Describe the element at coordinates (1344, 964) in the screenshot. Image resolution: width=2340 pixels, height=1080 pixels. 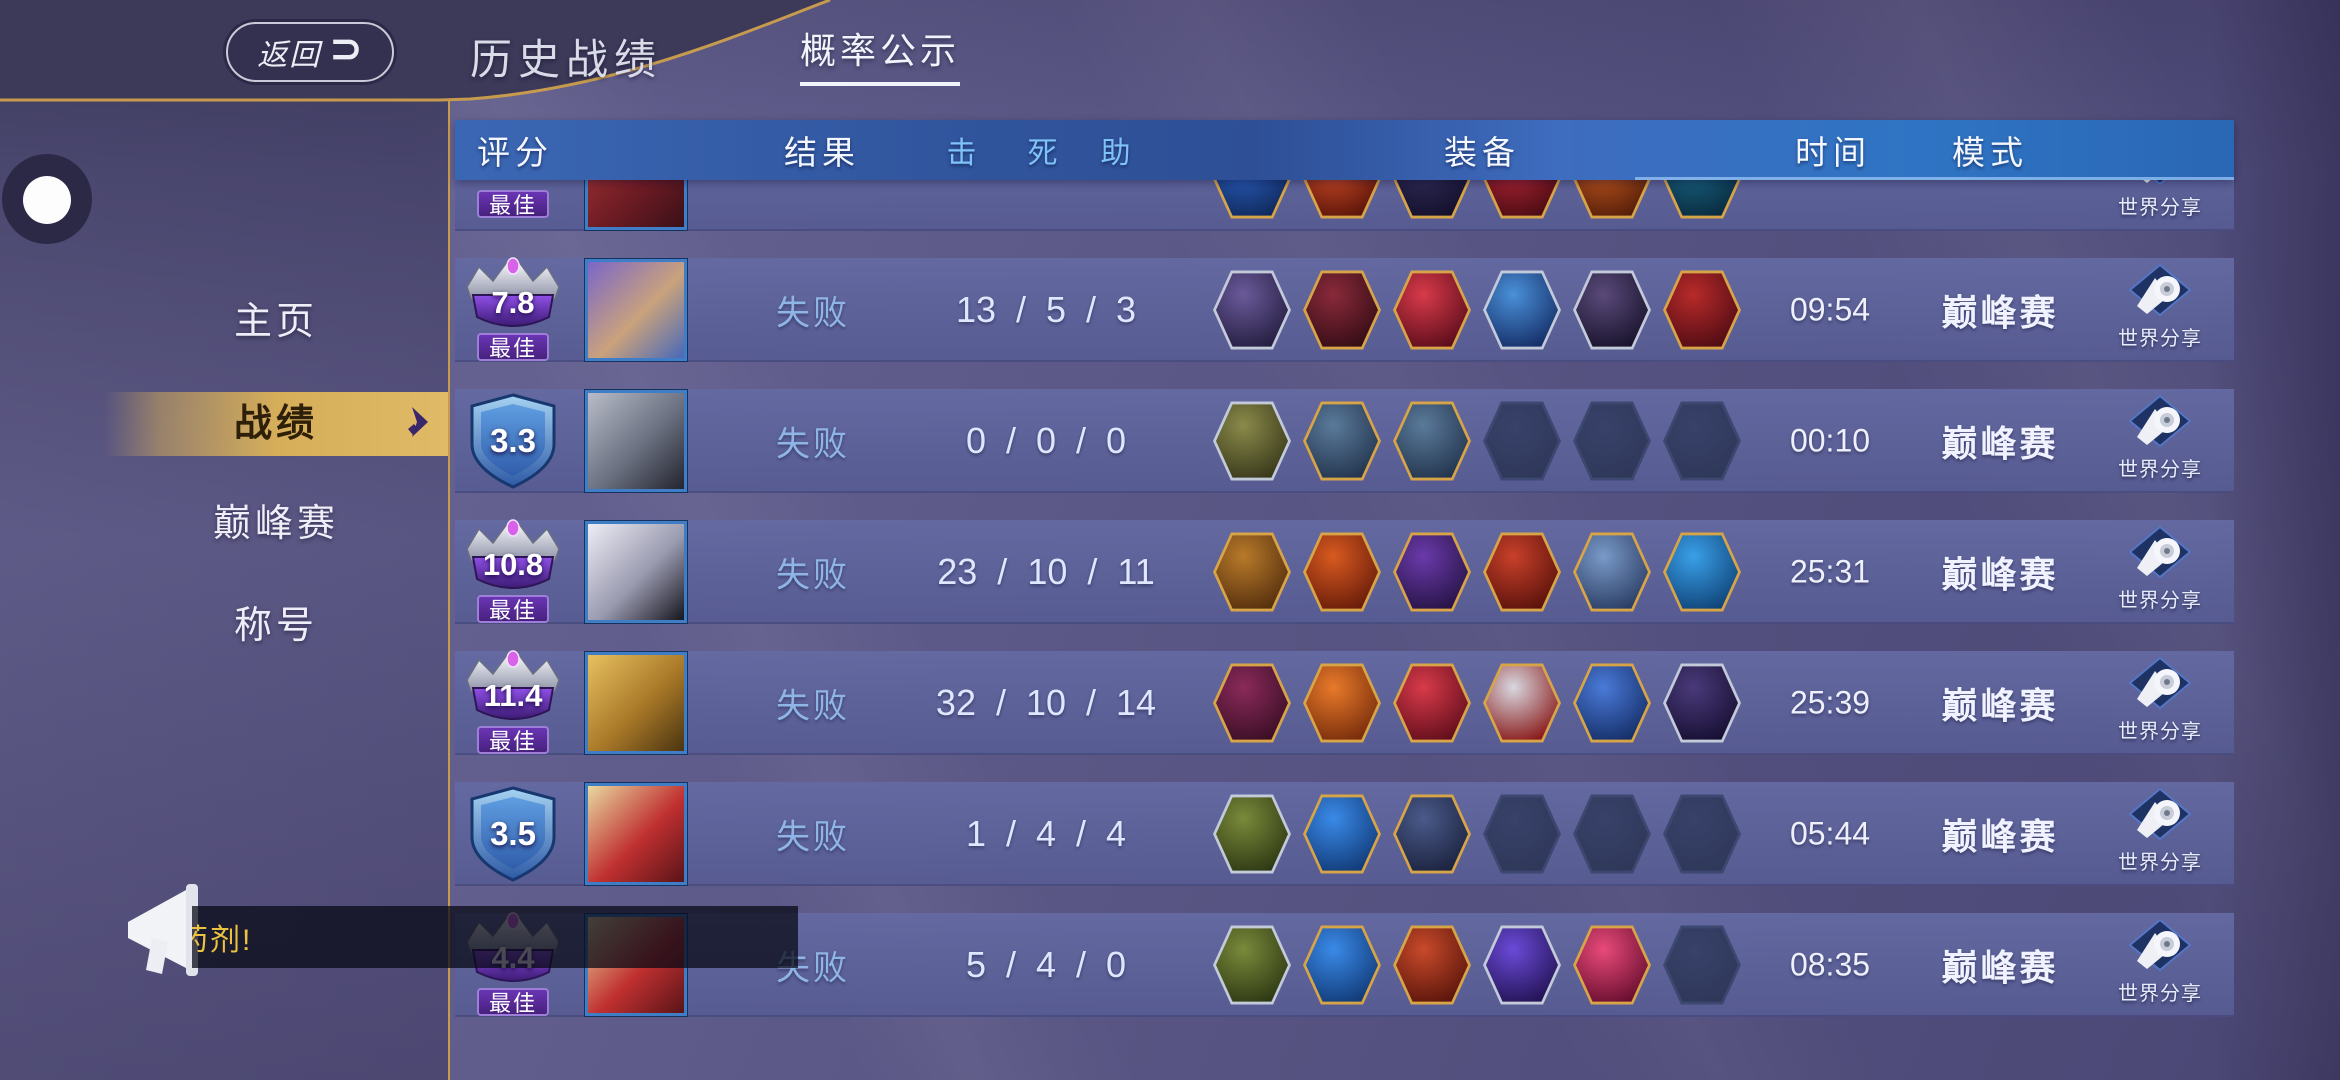
I see `match-row: 4.4 最佳 失败 5 / 4 / 0 08:35 巅峰赛 世界分享` at that location.